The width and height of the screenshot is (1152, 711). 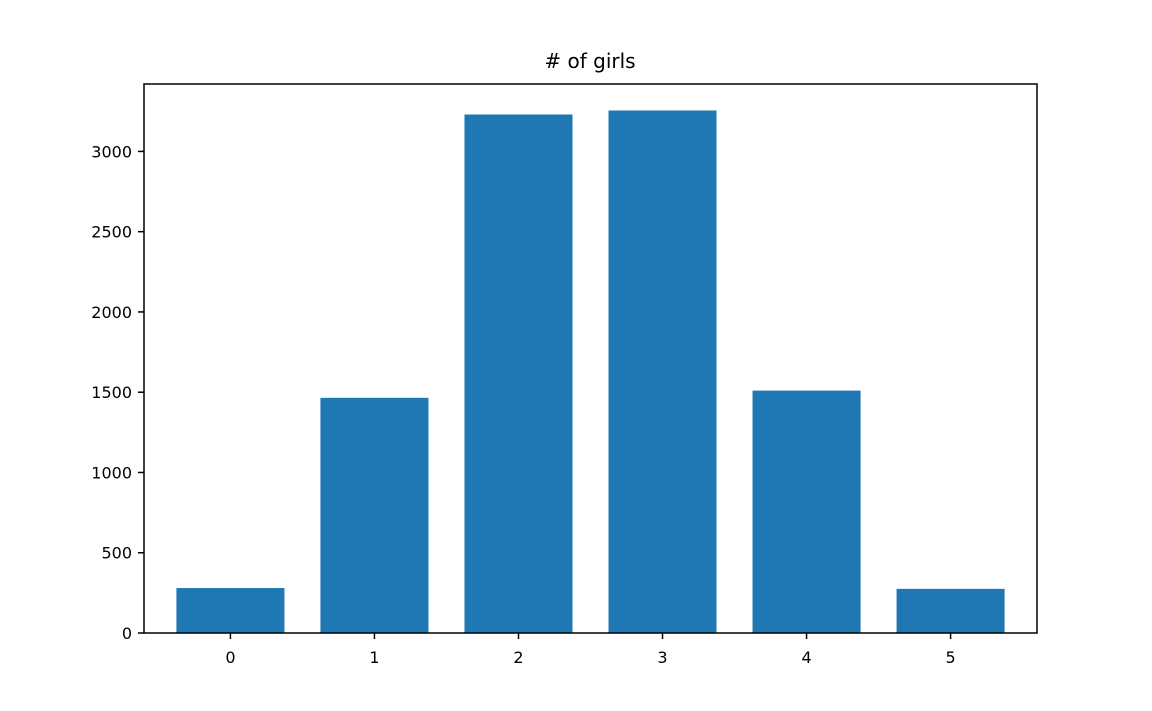 What do you see at coordinates (662, 657) in the screenshot?
I see `x-tick-label: 3` at bounding box center [662, 657].